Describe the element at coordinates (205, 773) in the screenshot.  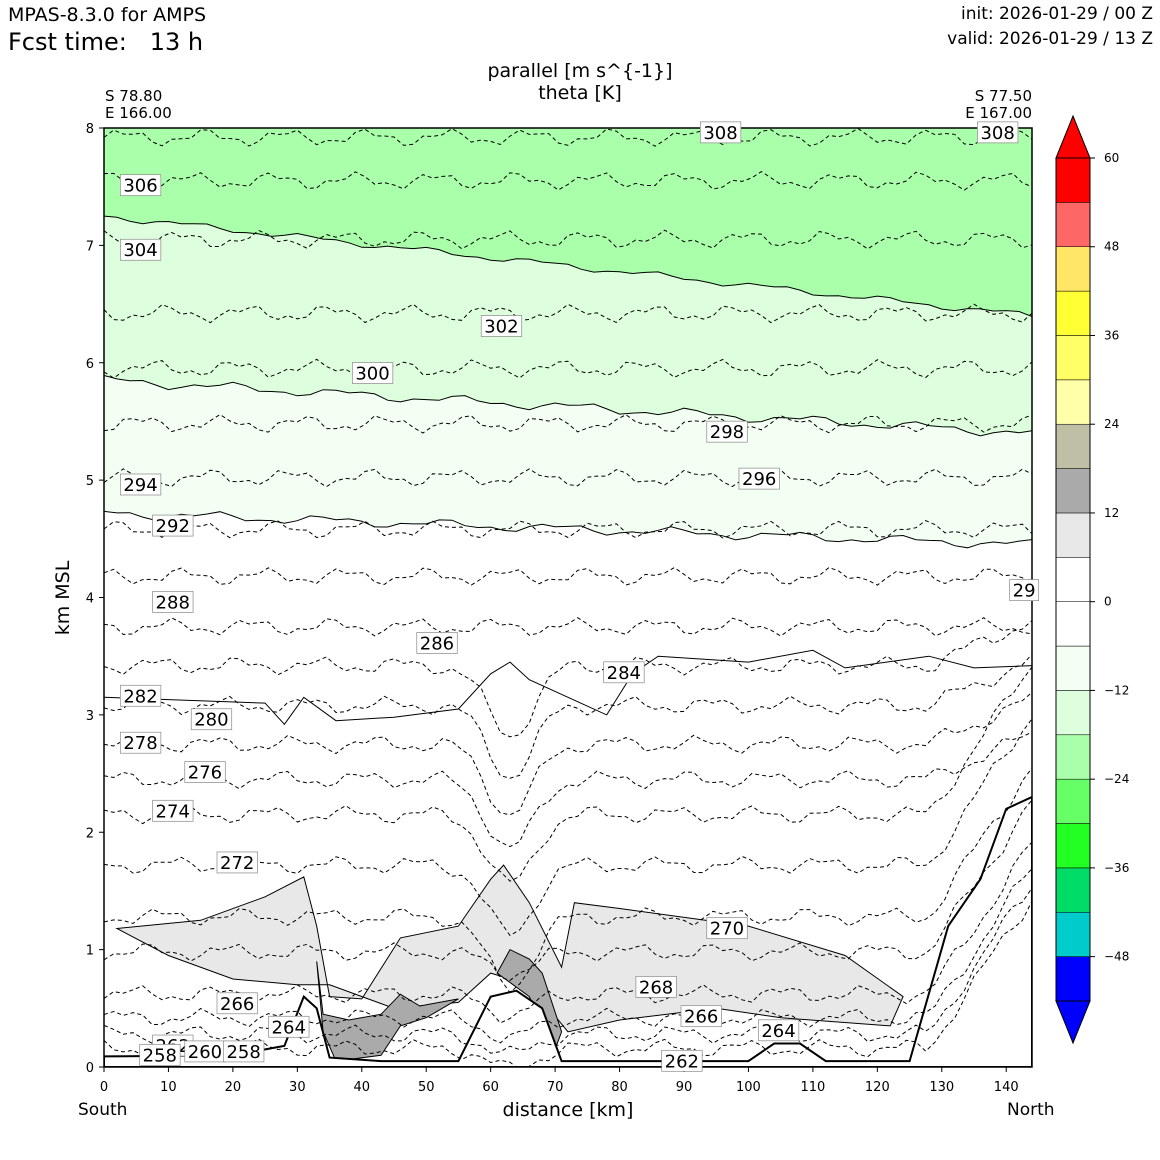
I see `contour-label: 276` at that location.